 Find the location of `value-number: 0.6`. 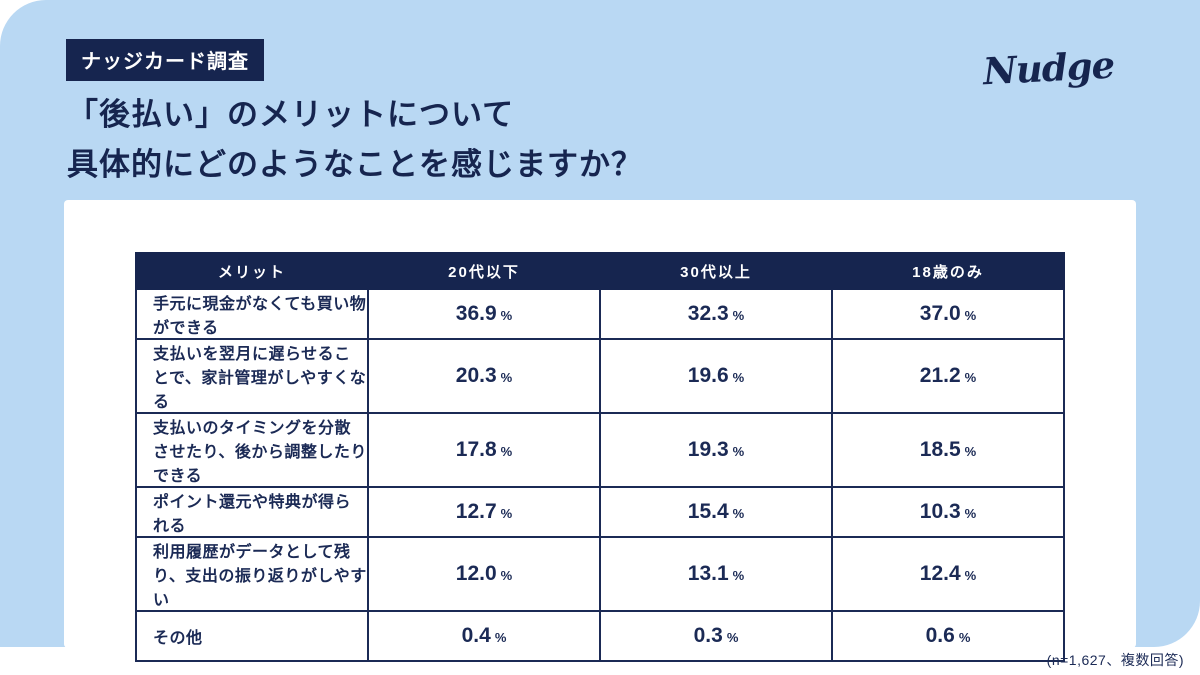

value-number: 0.6 is located at coordinates (940, 635).